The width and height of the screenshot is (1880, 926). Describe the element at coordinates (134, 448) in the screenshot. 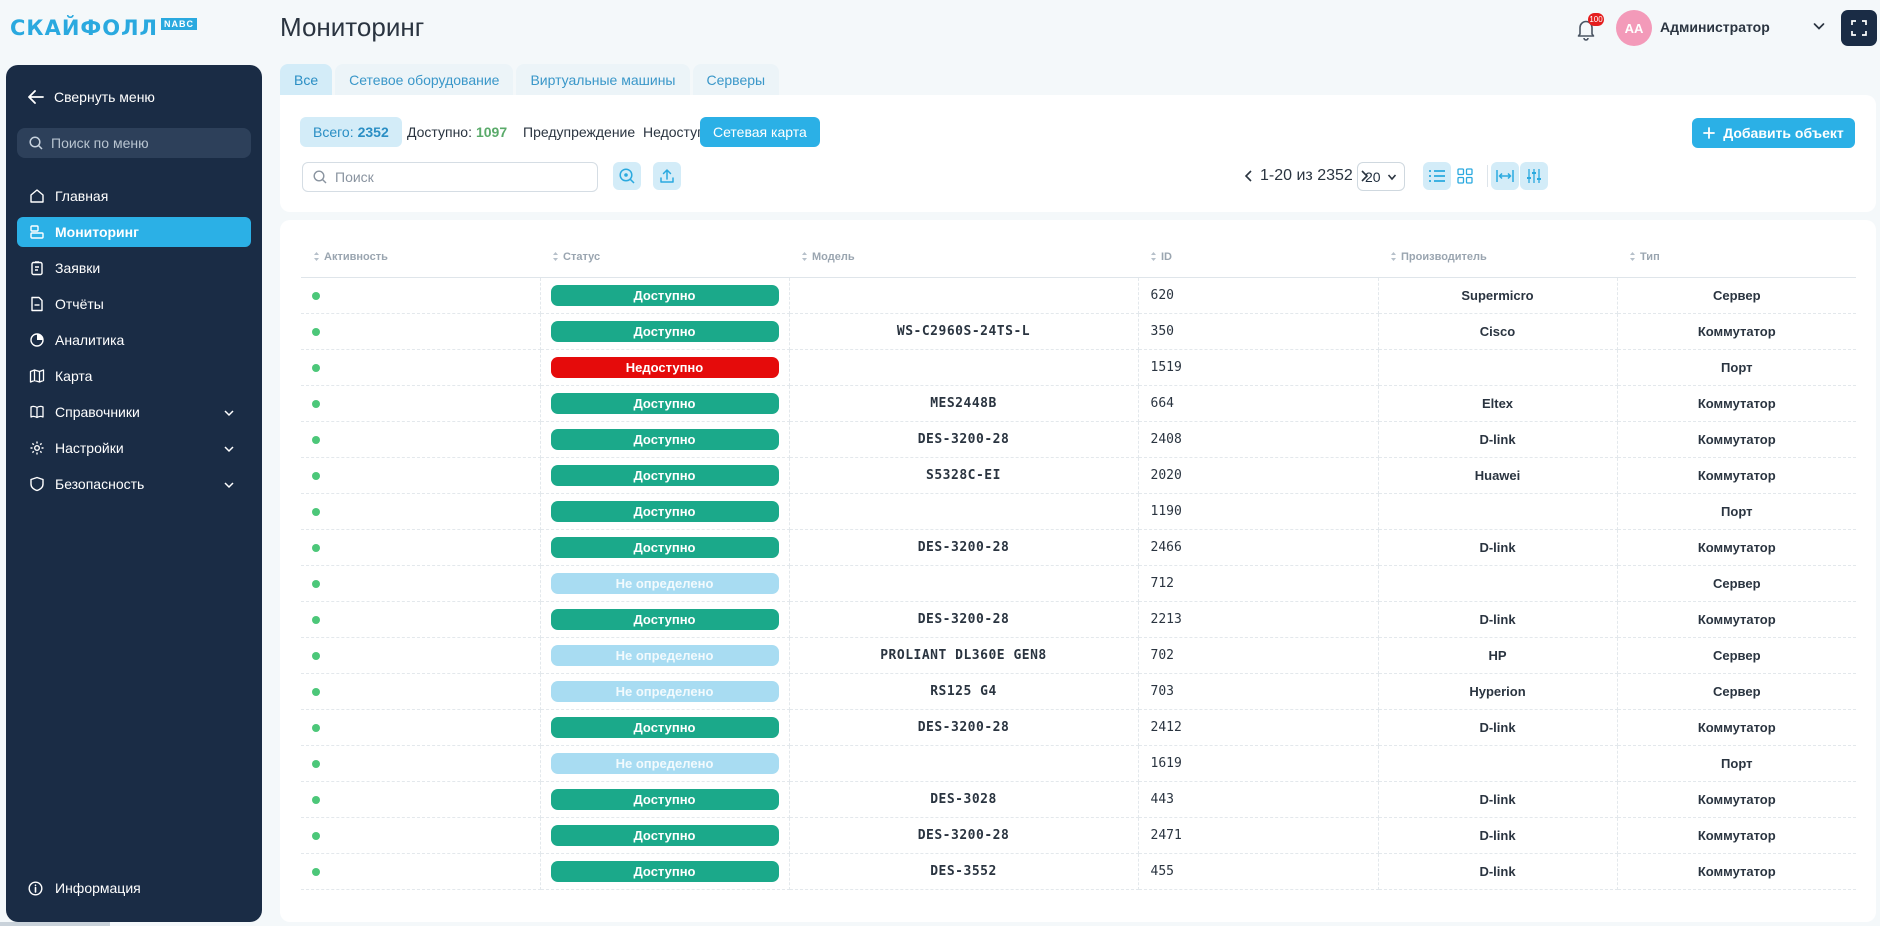

I see `sidebar-item-7: Настройки` at that location.